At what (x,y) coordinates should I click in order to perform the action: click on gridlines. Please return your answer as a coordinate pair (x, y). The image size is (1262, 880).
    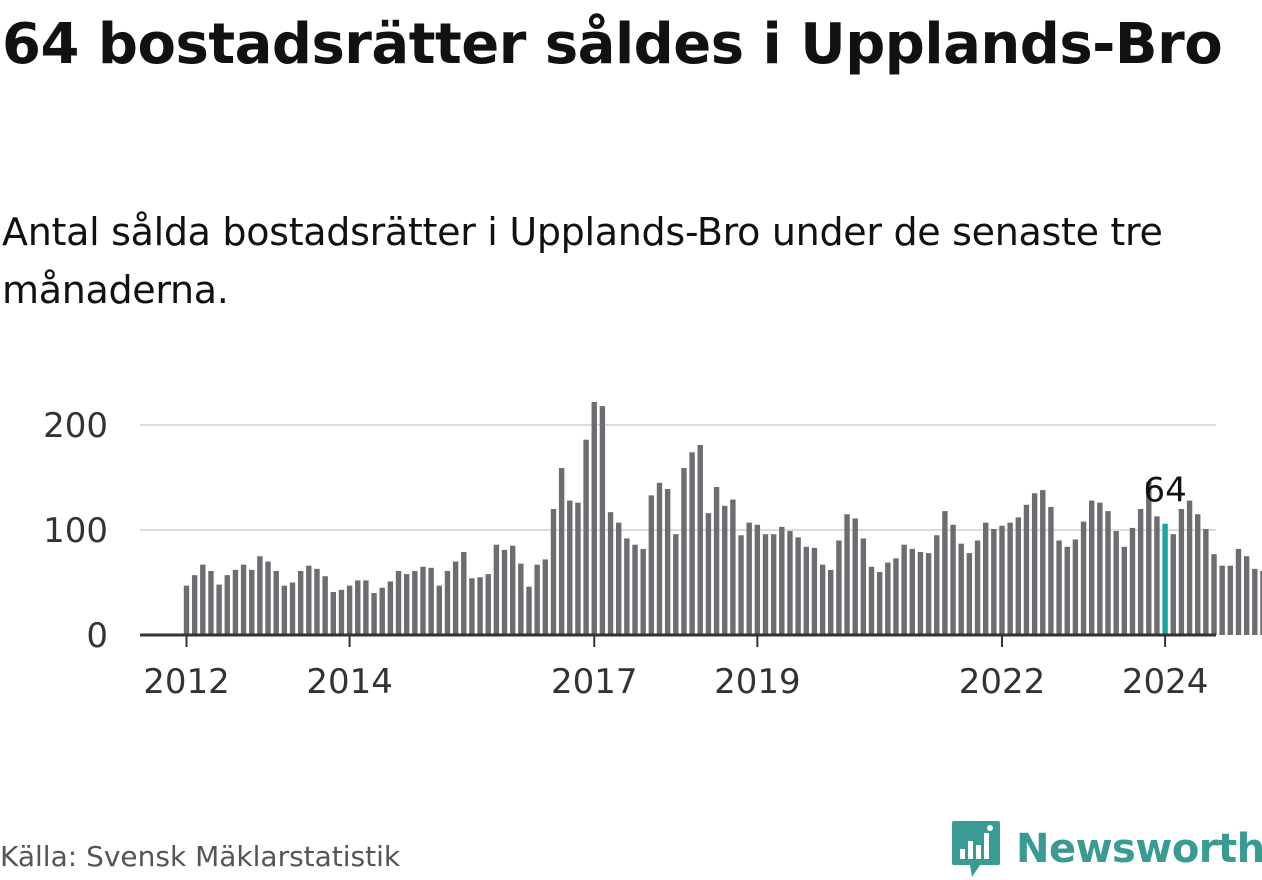
    Looking at the image, I should click on (678, 477).